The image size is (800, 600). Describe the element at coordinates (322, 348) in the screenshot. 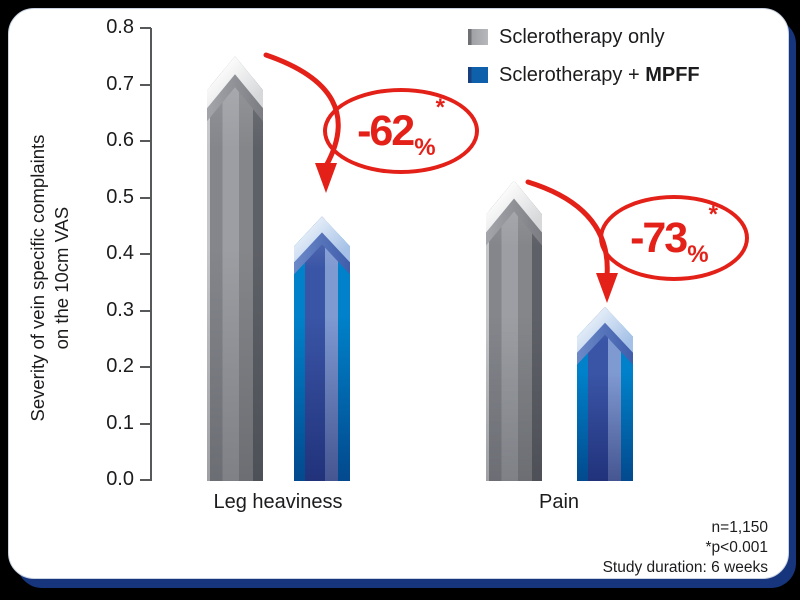

I see `bar-blue-leg-heaviness` at that location.